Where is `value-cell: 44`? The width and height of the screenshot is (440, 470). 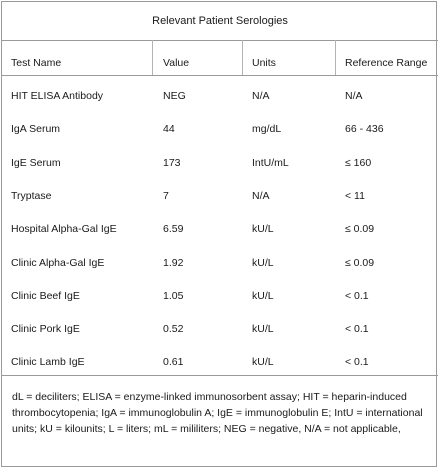 value-cell: 44 is located at coordinates (169, 129).